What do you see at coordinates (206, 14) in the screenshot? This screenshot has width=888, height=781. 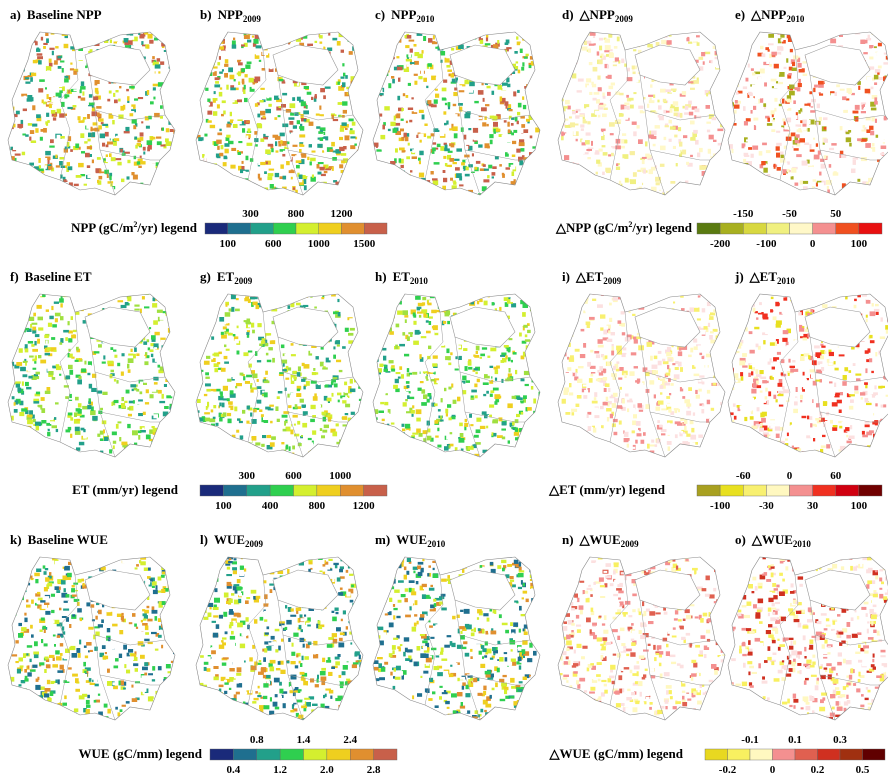 I see `panel-letter: b)` at bounding box center [206, 14].